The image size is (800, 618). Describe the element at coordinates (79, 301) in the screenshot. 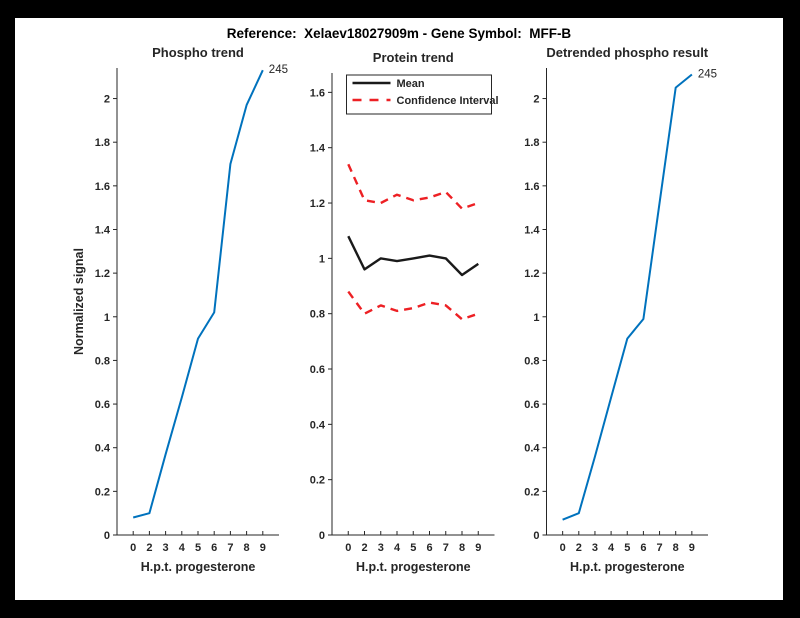

I see `y-axis-label: Normalized signal` at that location.